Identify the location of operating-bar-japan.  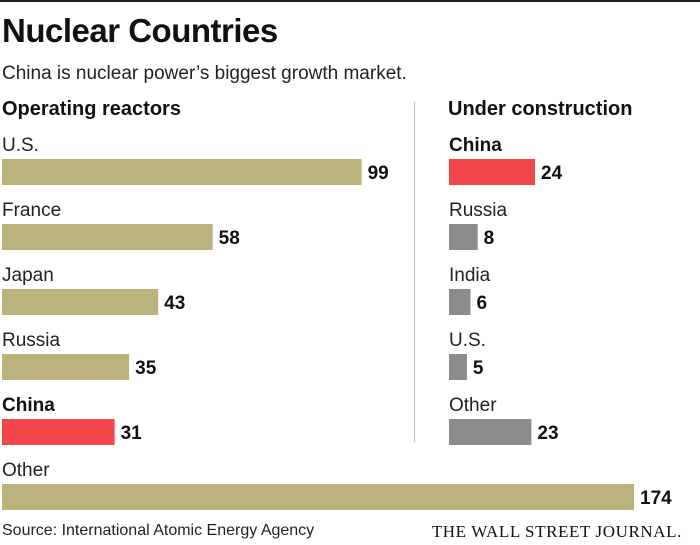
(80, 302).